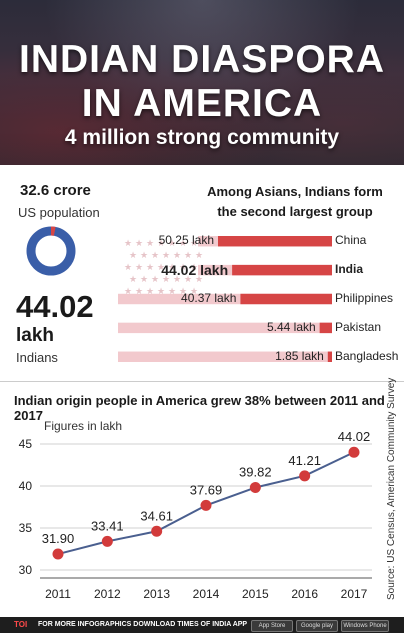  What do you see at coordinates (255, 594) in the screenshot?
I see `x-tick-label: 2015` at bounding box center [255, 594].